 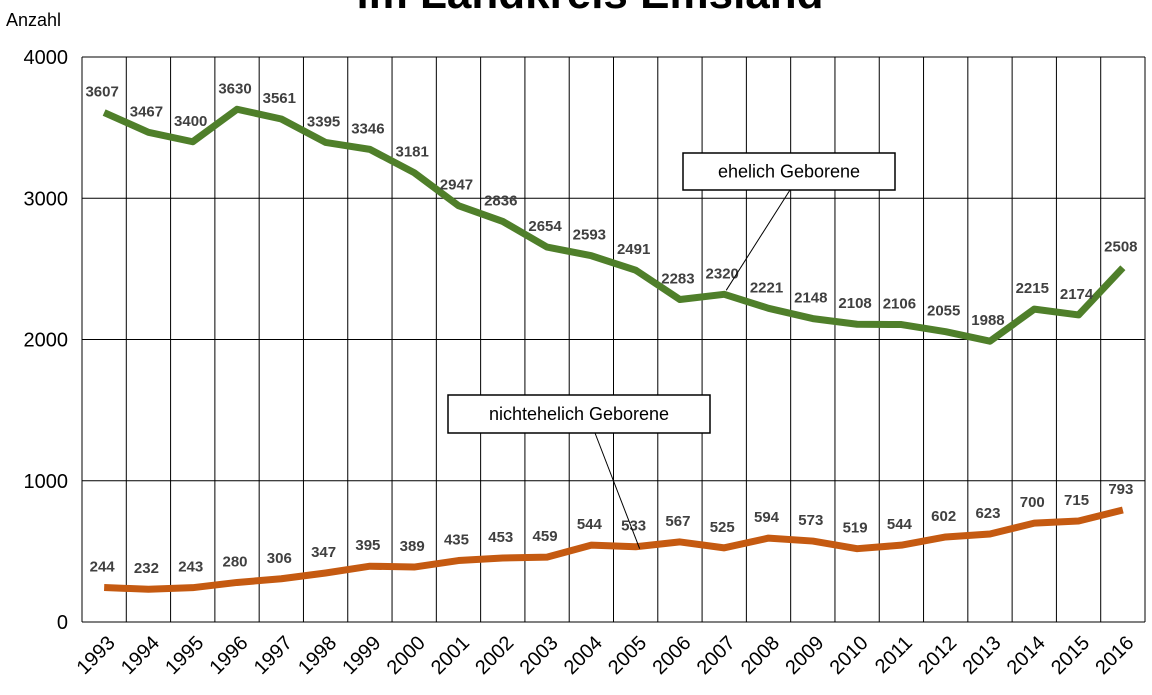 What do you see at coordinates (583, 655) in the screenshot?
I see `x-tick-label: 2004` at bounding box center [583, 655].